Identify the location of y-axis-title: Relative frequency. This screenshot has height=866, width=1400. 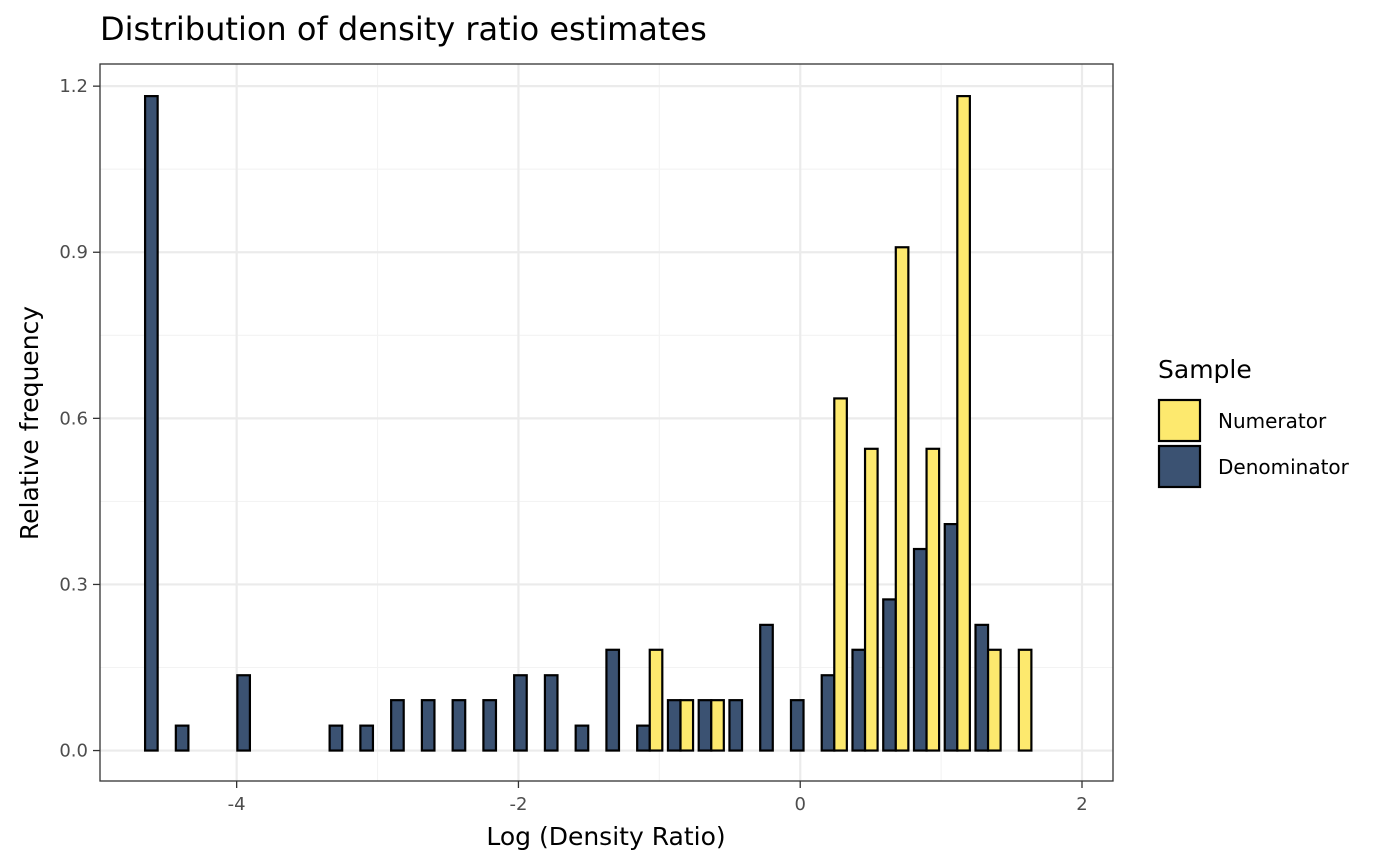
(29, 423).